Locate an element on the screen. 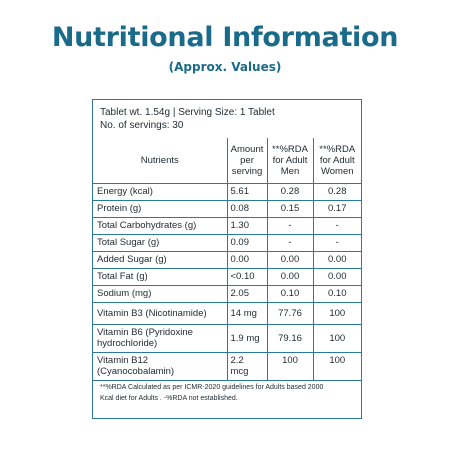 This screenshot has height=450, width=450. header-rda-men-line2: for Adult is located at coordinates (290, 160).